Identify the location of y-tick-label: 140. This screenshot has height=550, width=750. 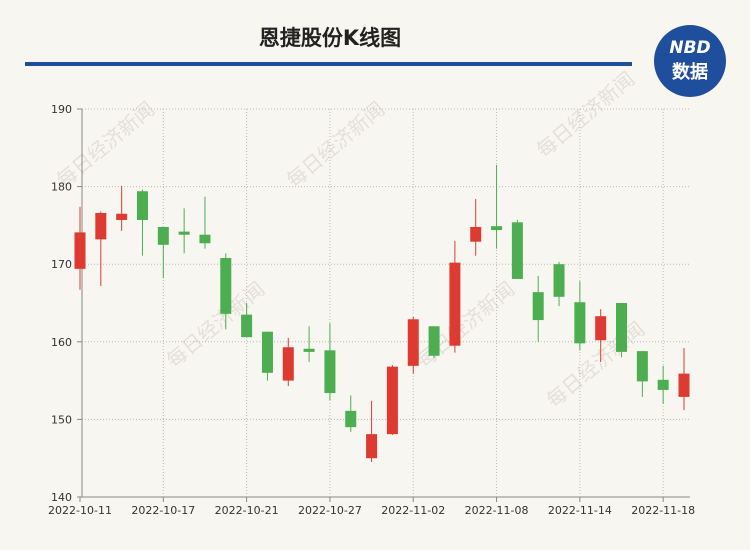
(61, 497).